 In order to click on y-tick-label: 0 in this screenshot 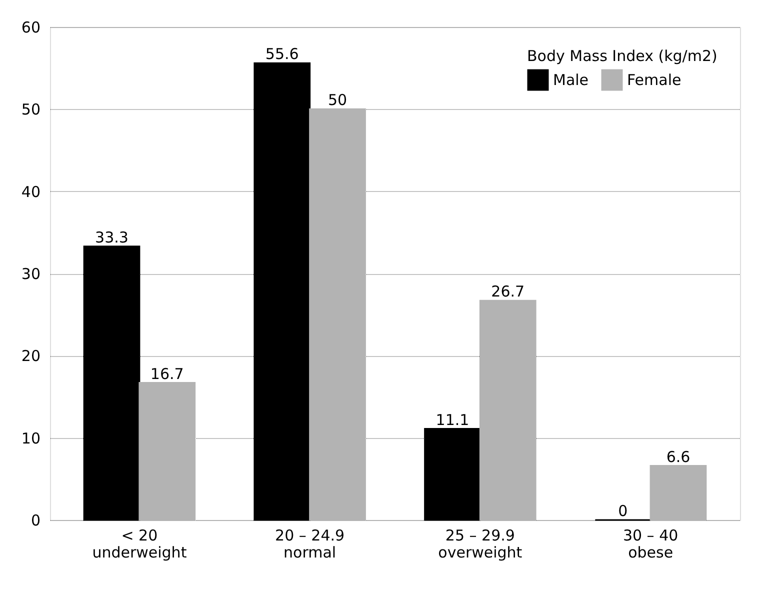, I will do `click(35, 521)`.